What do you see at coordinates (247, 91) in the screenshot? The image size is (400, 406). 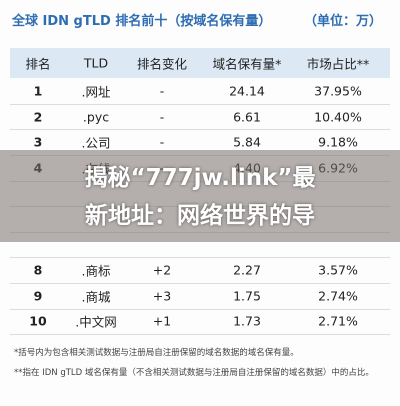 I see `table-cell: 24.14` at bounding box center [247, 91].